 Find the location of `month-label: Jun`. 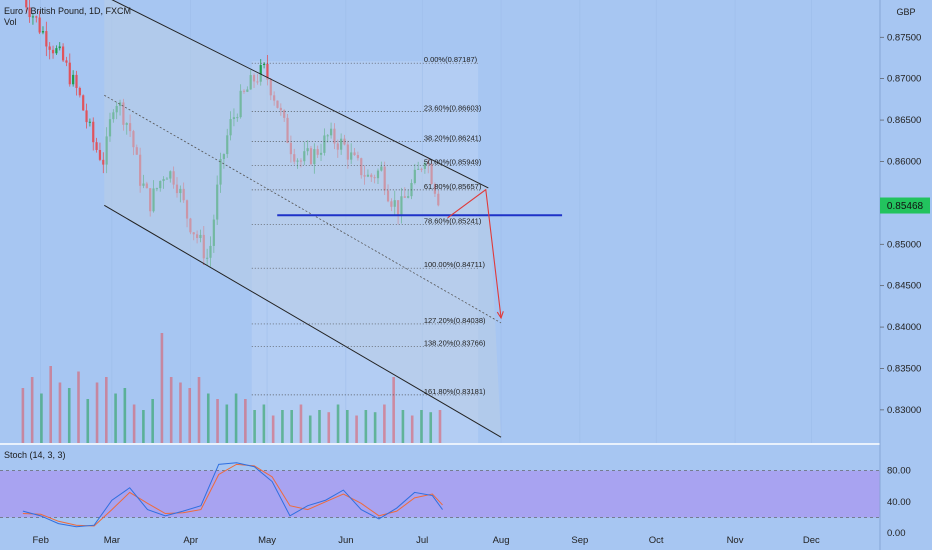

month-label: Jun is located at coordinates (345, 540).